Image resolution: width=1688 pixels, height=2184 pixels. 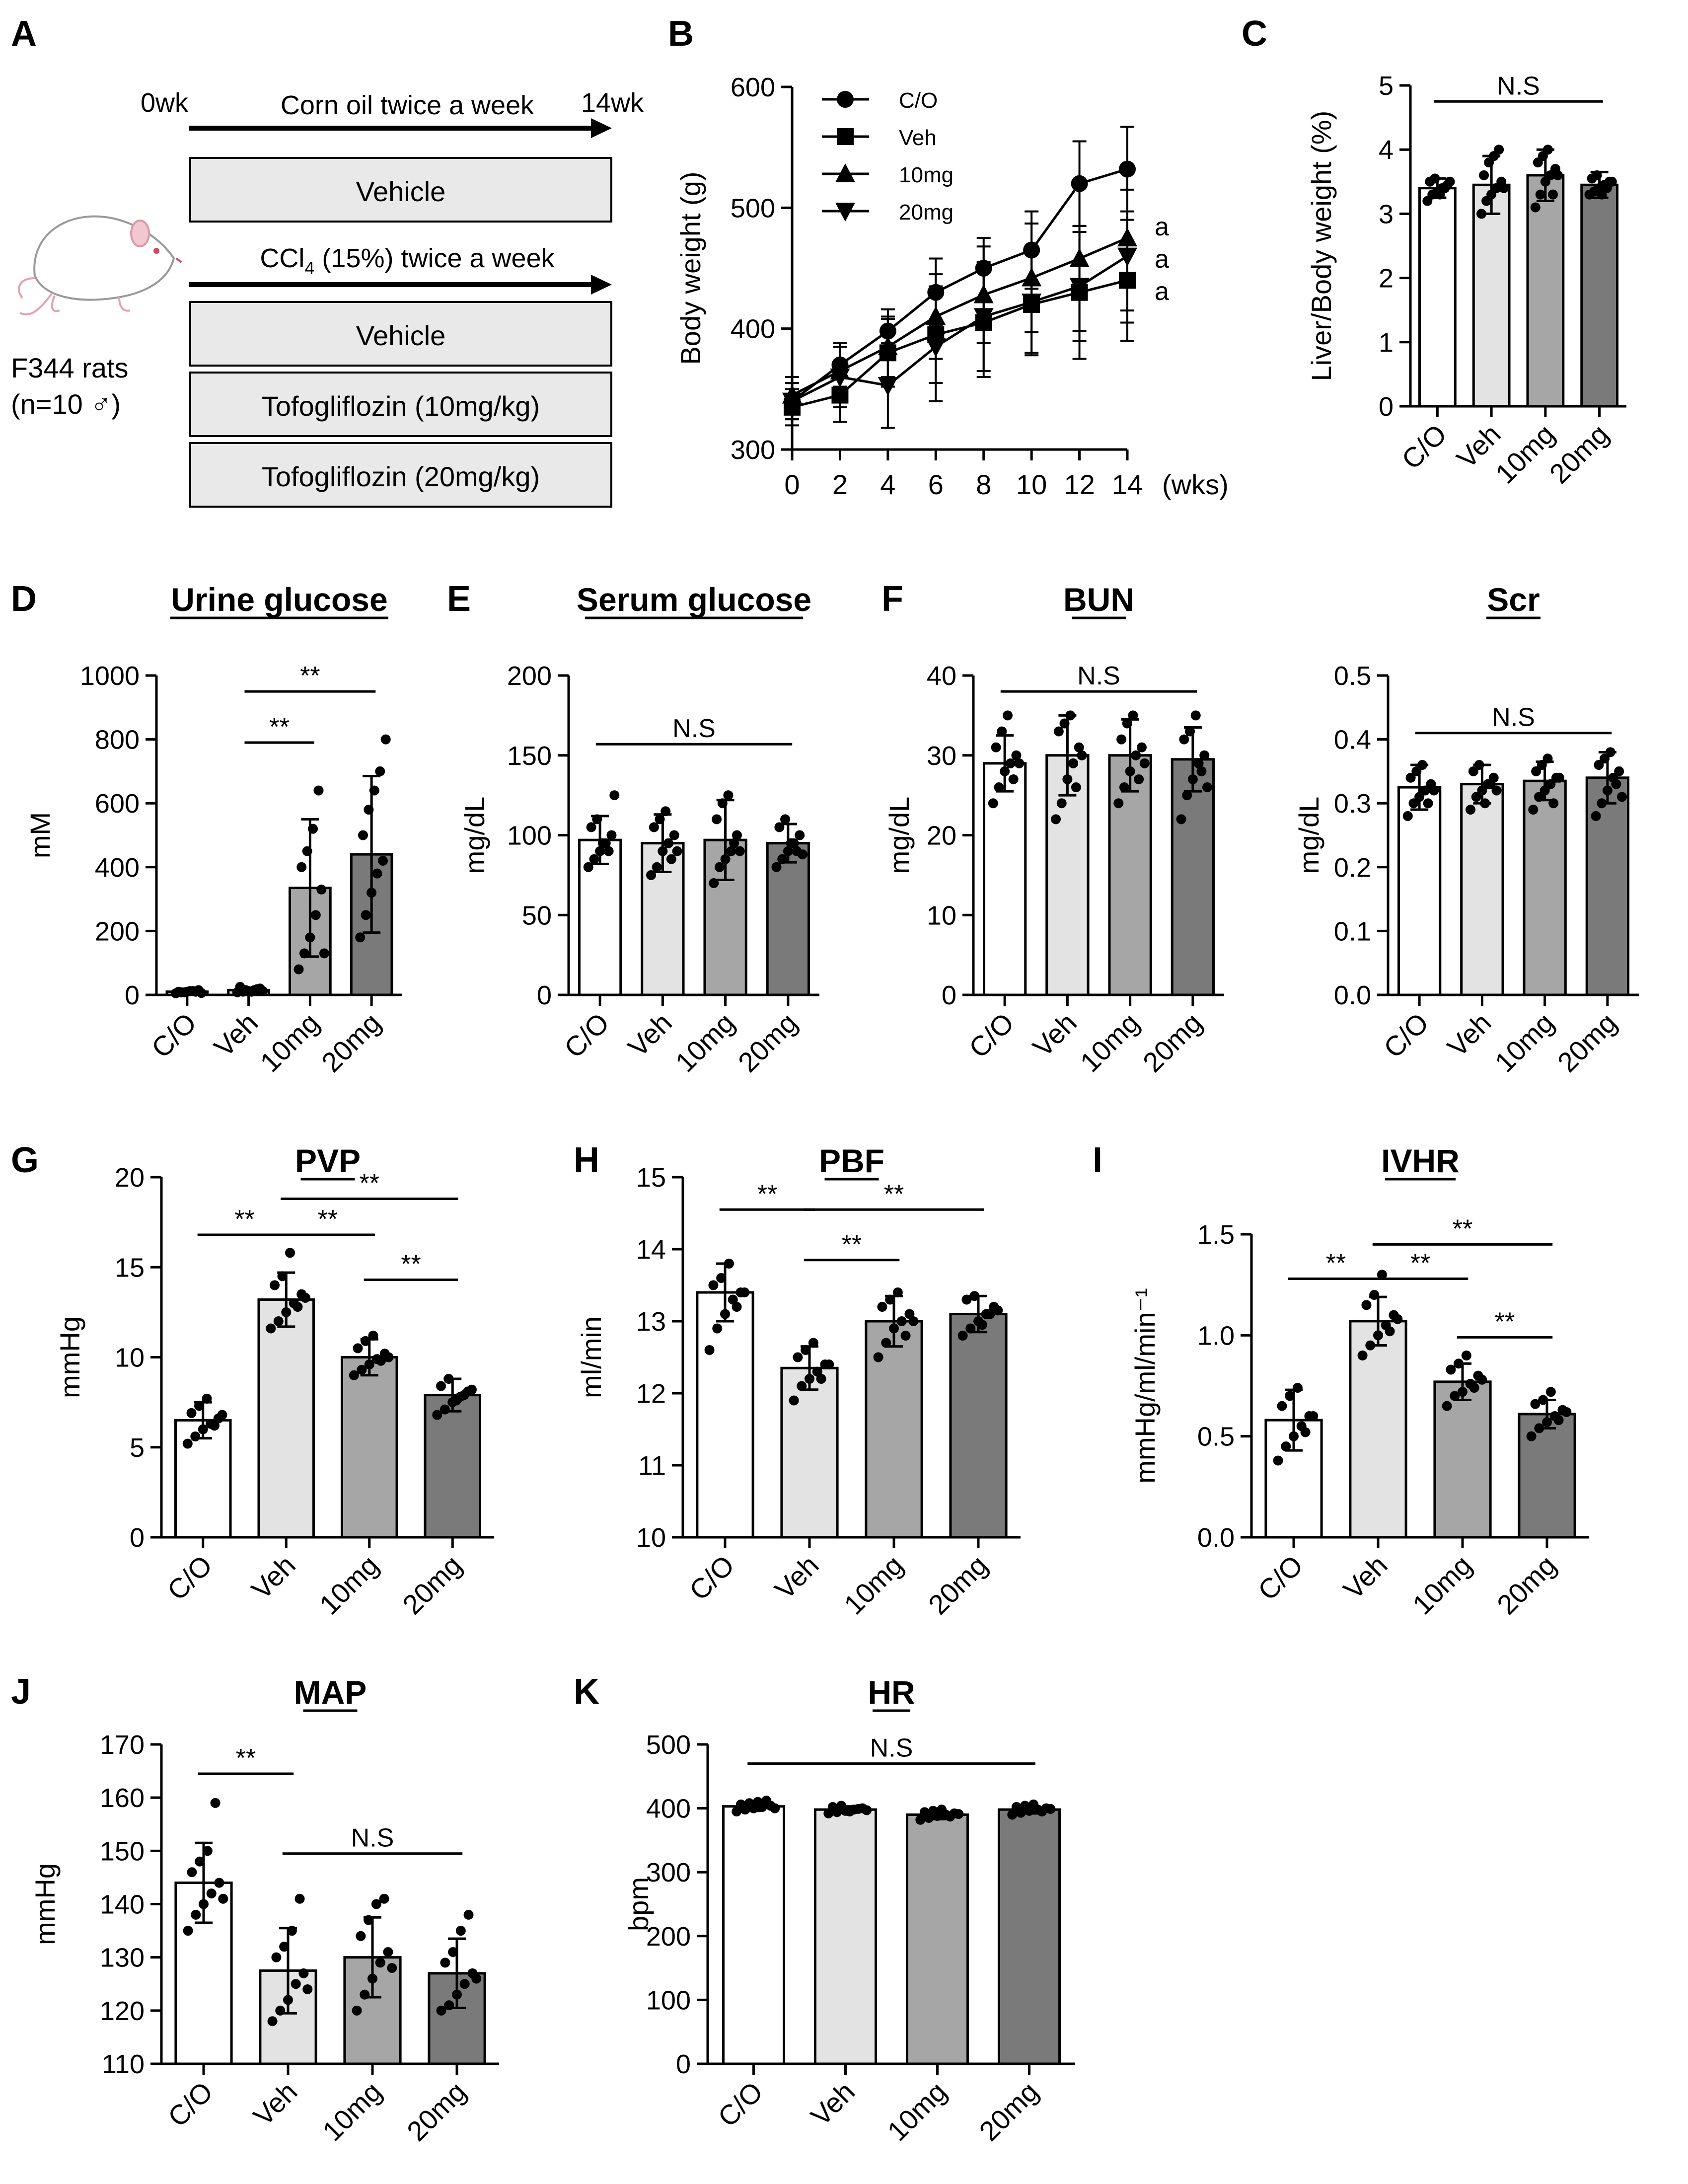 I want to click on D-x-tick-label: 20mg, so click(x=351, y=1042).